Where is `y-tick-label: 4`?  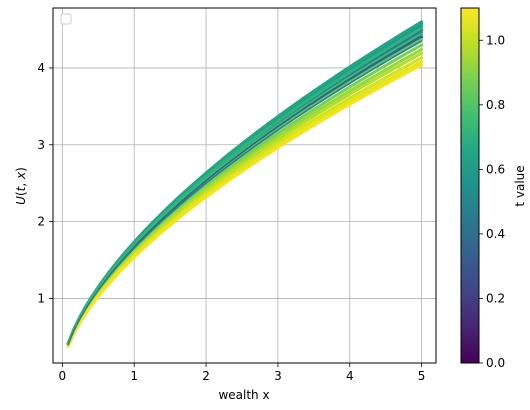 y-tick-label: 4 is located at coordinates (41, 68).